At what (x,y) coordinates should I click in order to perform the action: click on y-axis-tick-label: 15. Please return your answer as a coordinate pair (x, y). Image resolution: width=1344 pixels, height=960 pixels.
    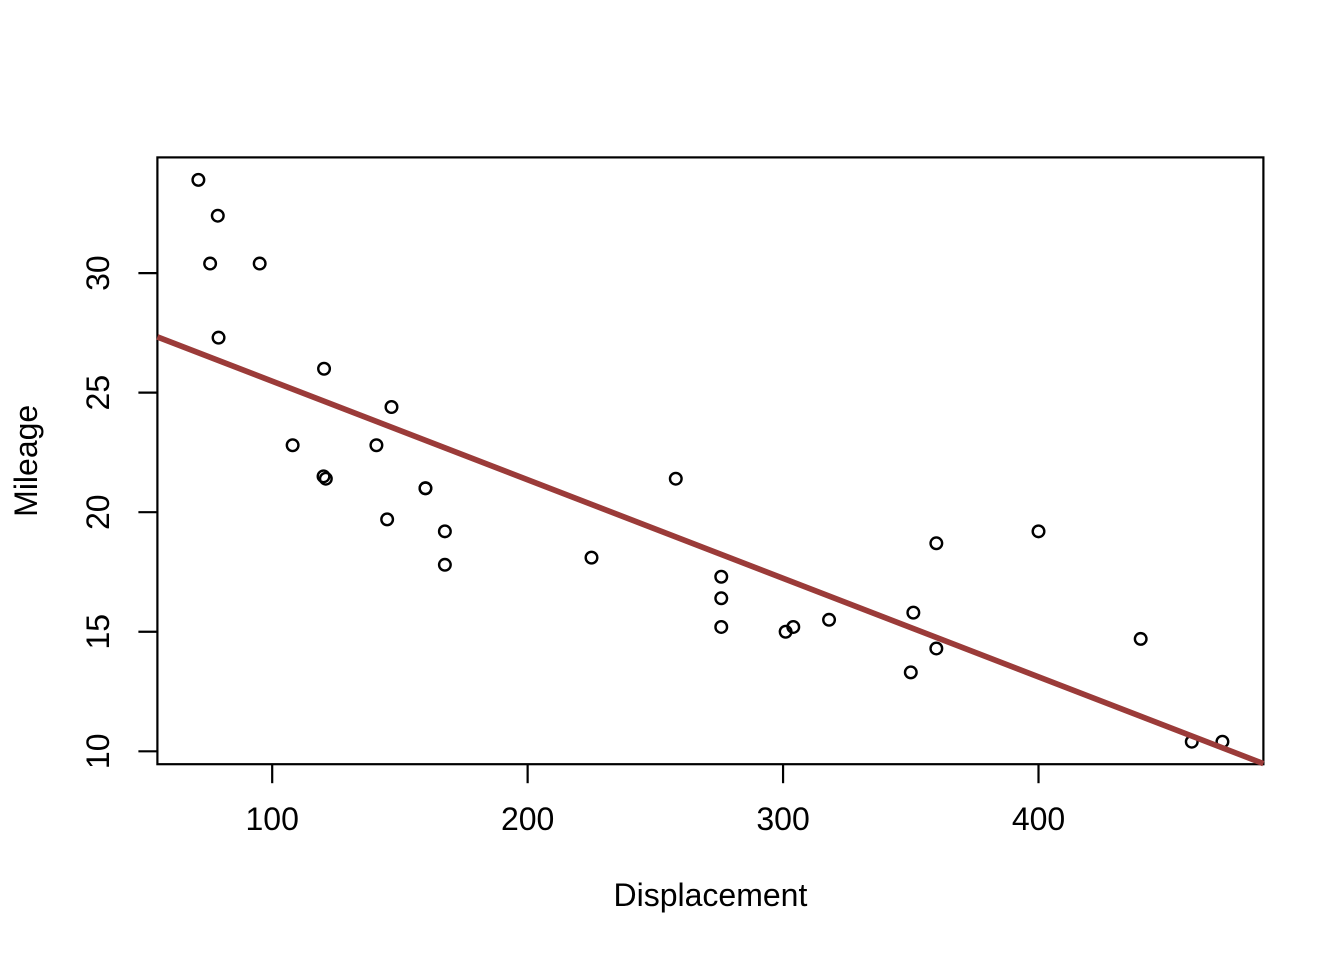
    Looking at the image, I should click on (98, 632).